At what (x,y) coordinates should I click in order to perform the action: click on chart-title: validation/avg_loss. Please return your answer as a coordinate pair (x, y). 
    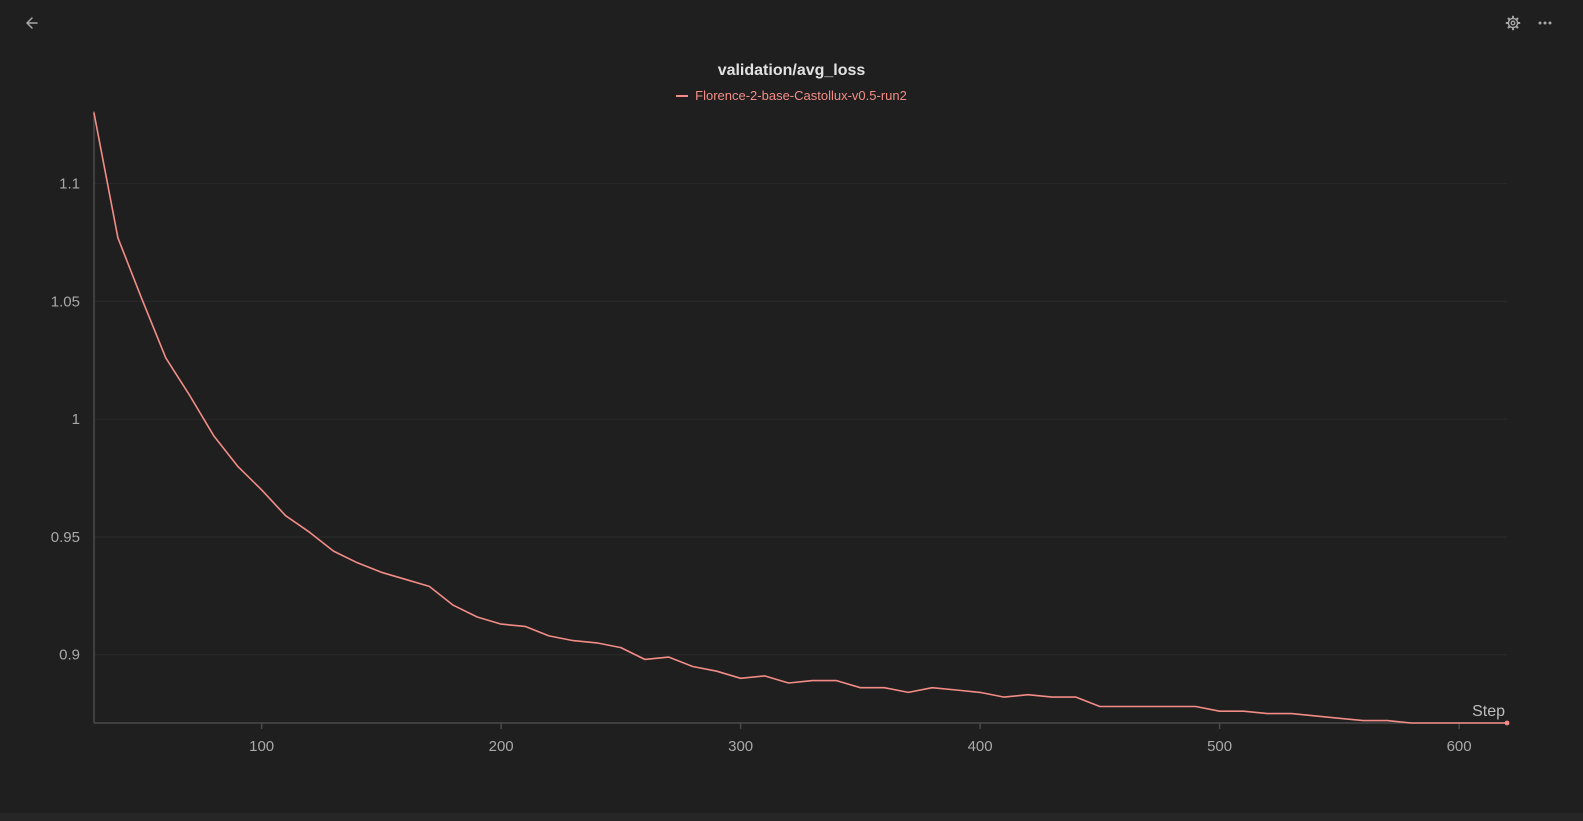
    Looking at the image, I should click on (791, 70).